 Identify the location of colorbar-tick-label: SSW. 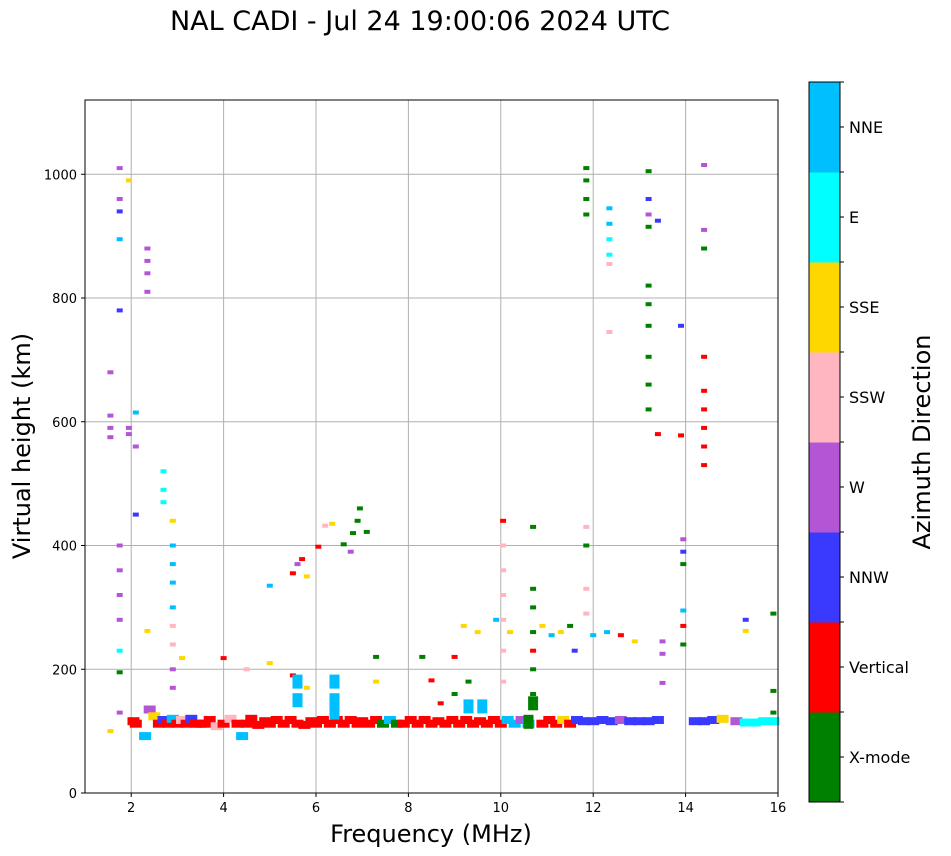
(867, 397).